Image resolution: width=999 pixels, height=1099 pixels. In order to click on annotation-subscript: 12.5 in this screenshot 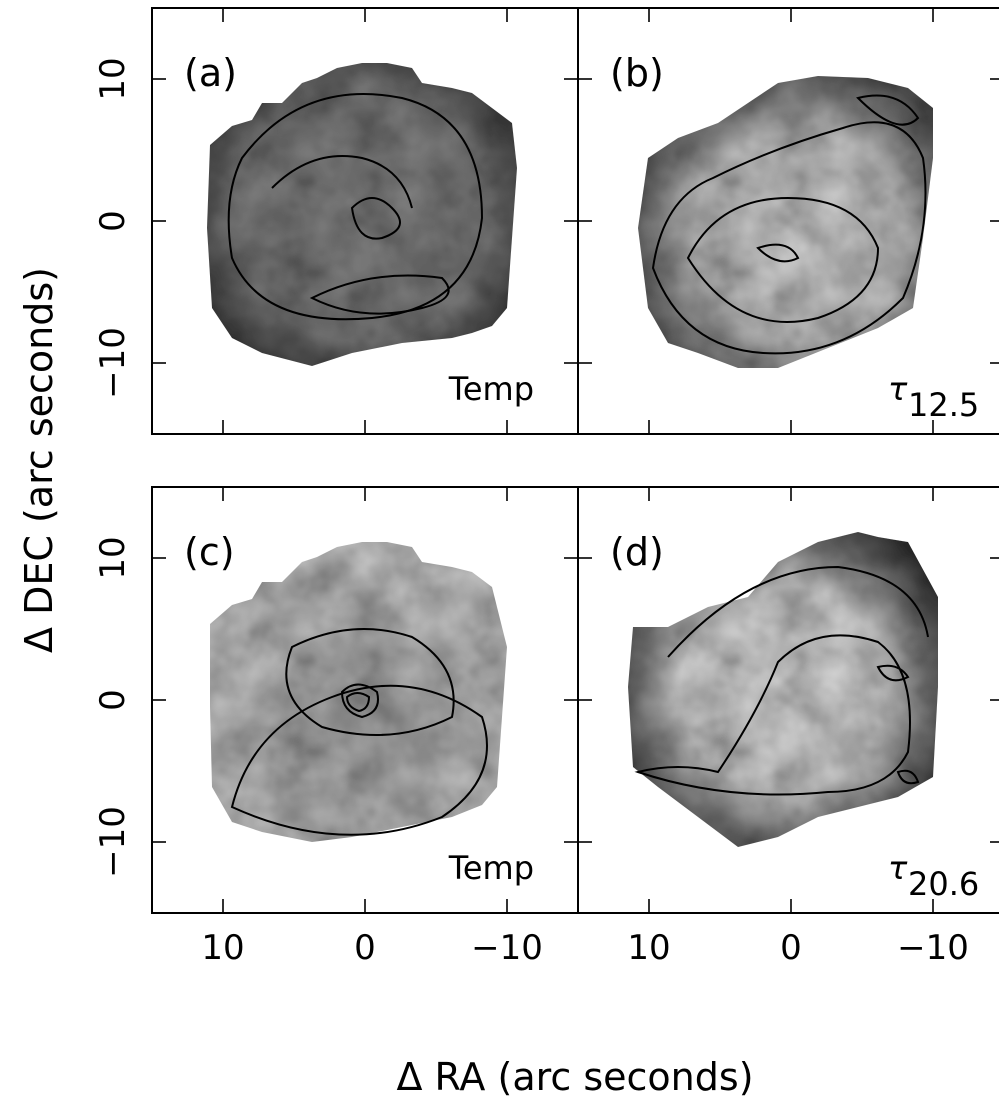, I will do `click(943, 405)`.